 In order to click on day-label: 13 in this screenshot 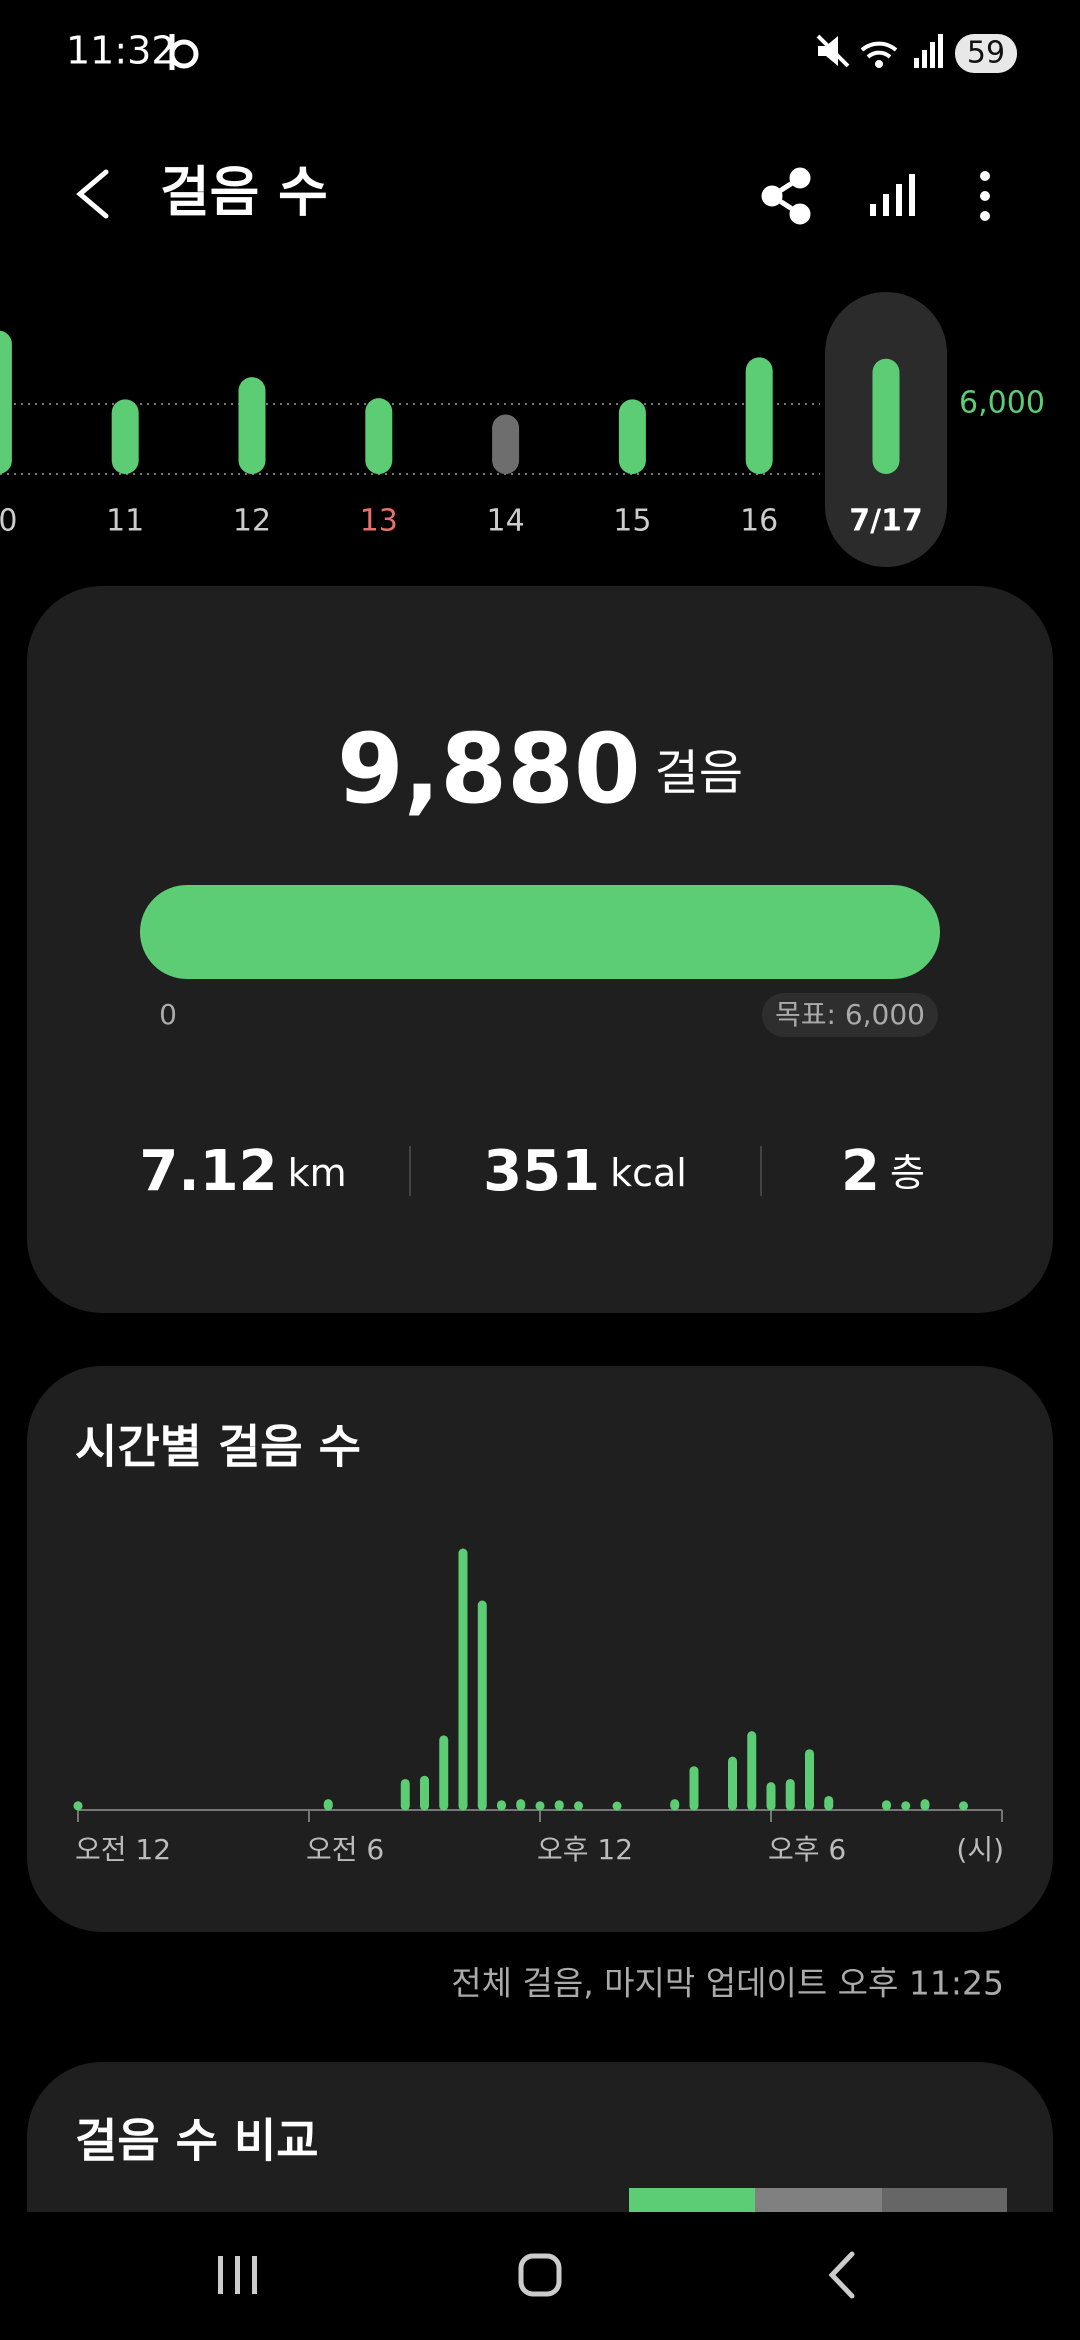, I will do `click(379, 521)`.